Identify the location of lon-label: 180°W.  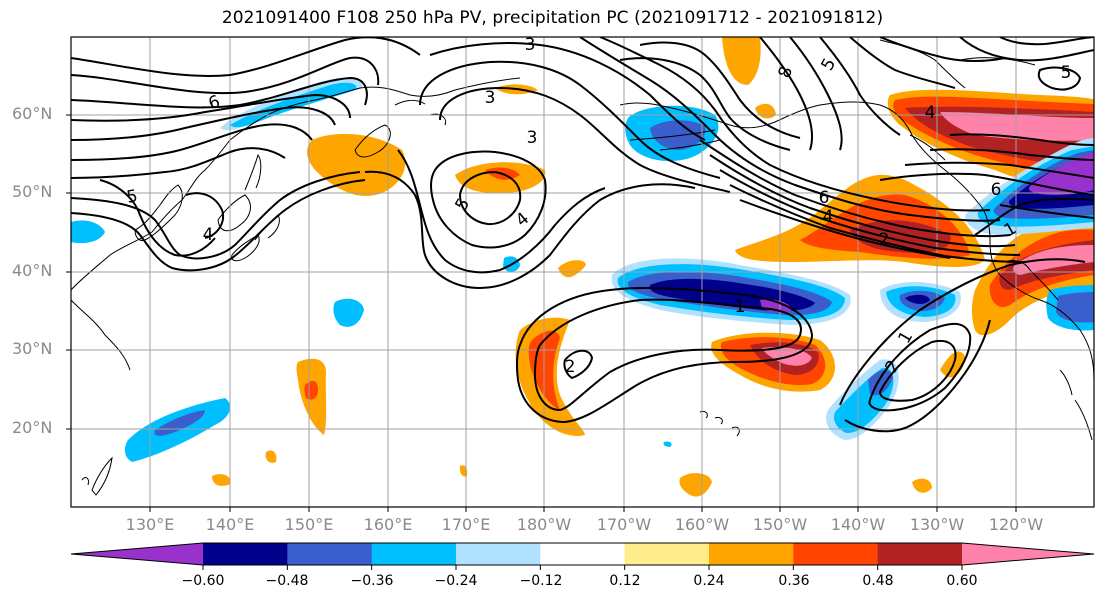
(544, 524).